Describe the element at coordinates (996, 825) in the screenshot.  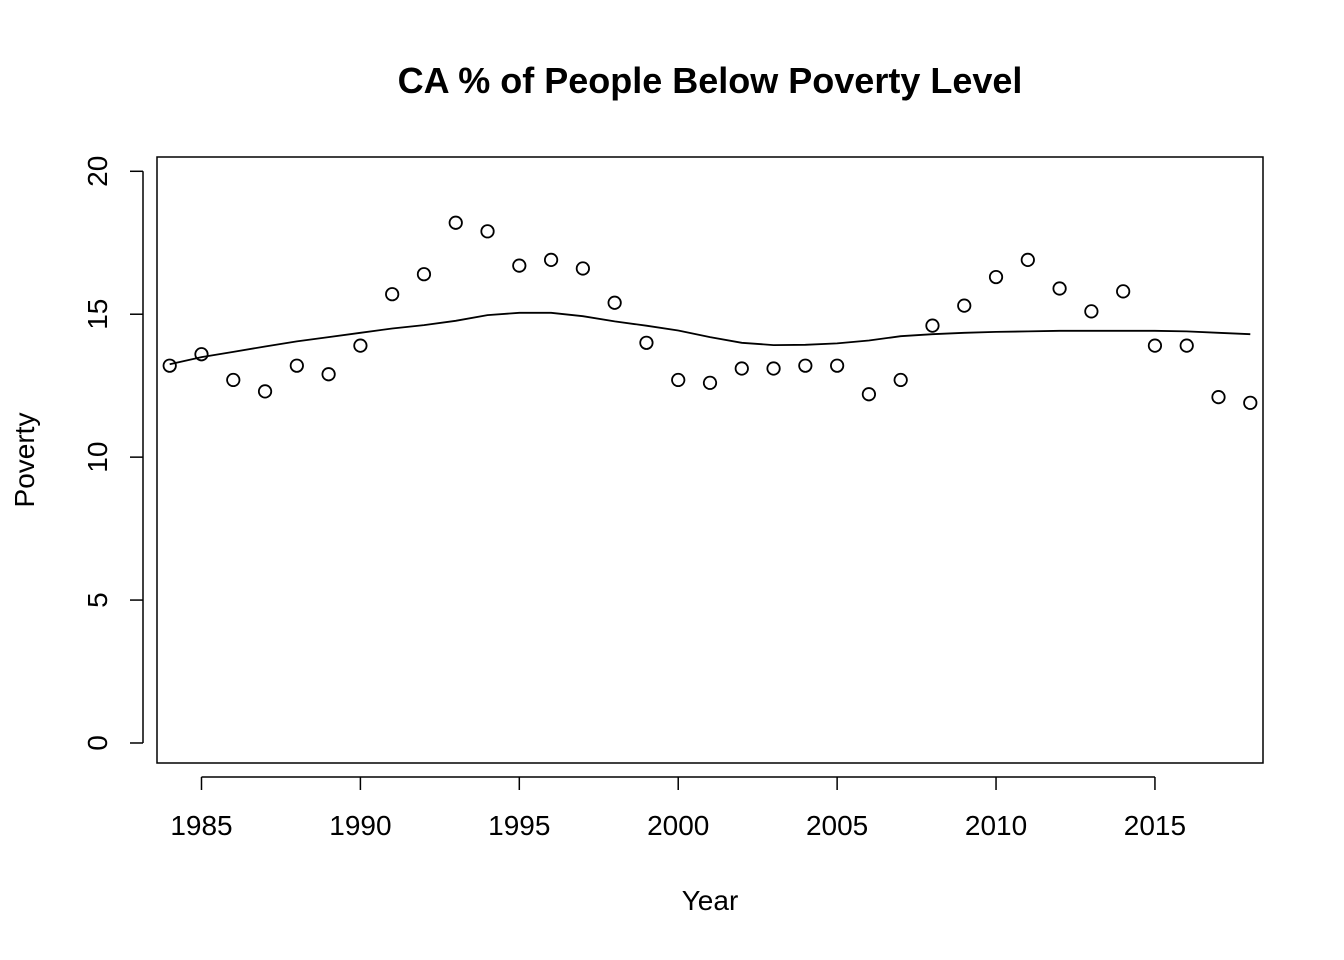
I see `x-tick-label: 2010` at that location.